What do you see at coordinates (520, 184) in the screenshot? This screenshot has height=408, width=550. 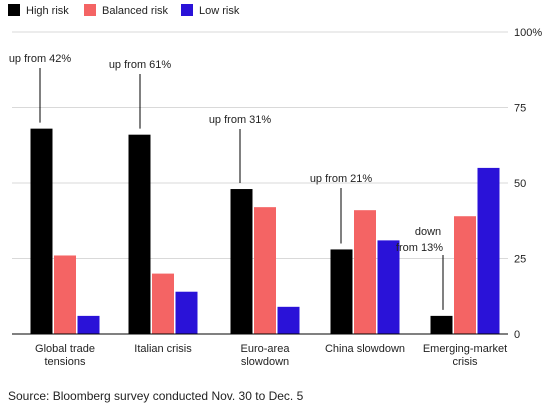 I see `y-tick-label: 50` at bounding box center [520, 184].